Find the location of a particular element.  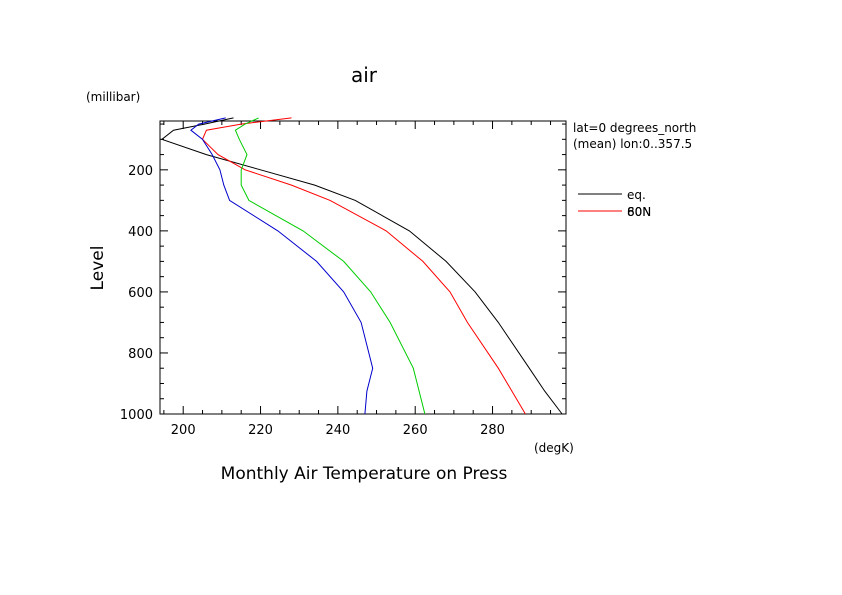

legend-label: 60N is located at coordinates (639, 212).